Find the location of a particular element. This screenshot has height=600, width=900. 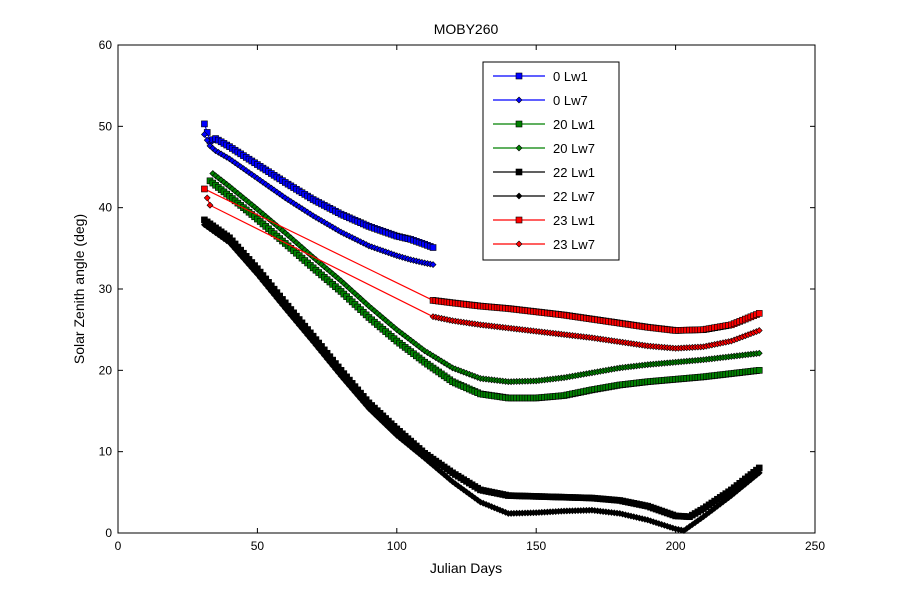

y-axis-title: Solar Zenith angle (deg) is located at coordinates (79, 289).